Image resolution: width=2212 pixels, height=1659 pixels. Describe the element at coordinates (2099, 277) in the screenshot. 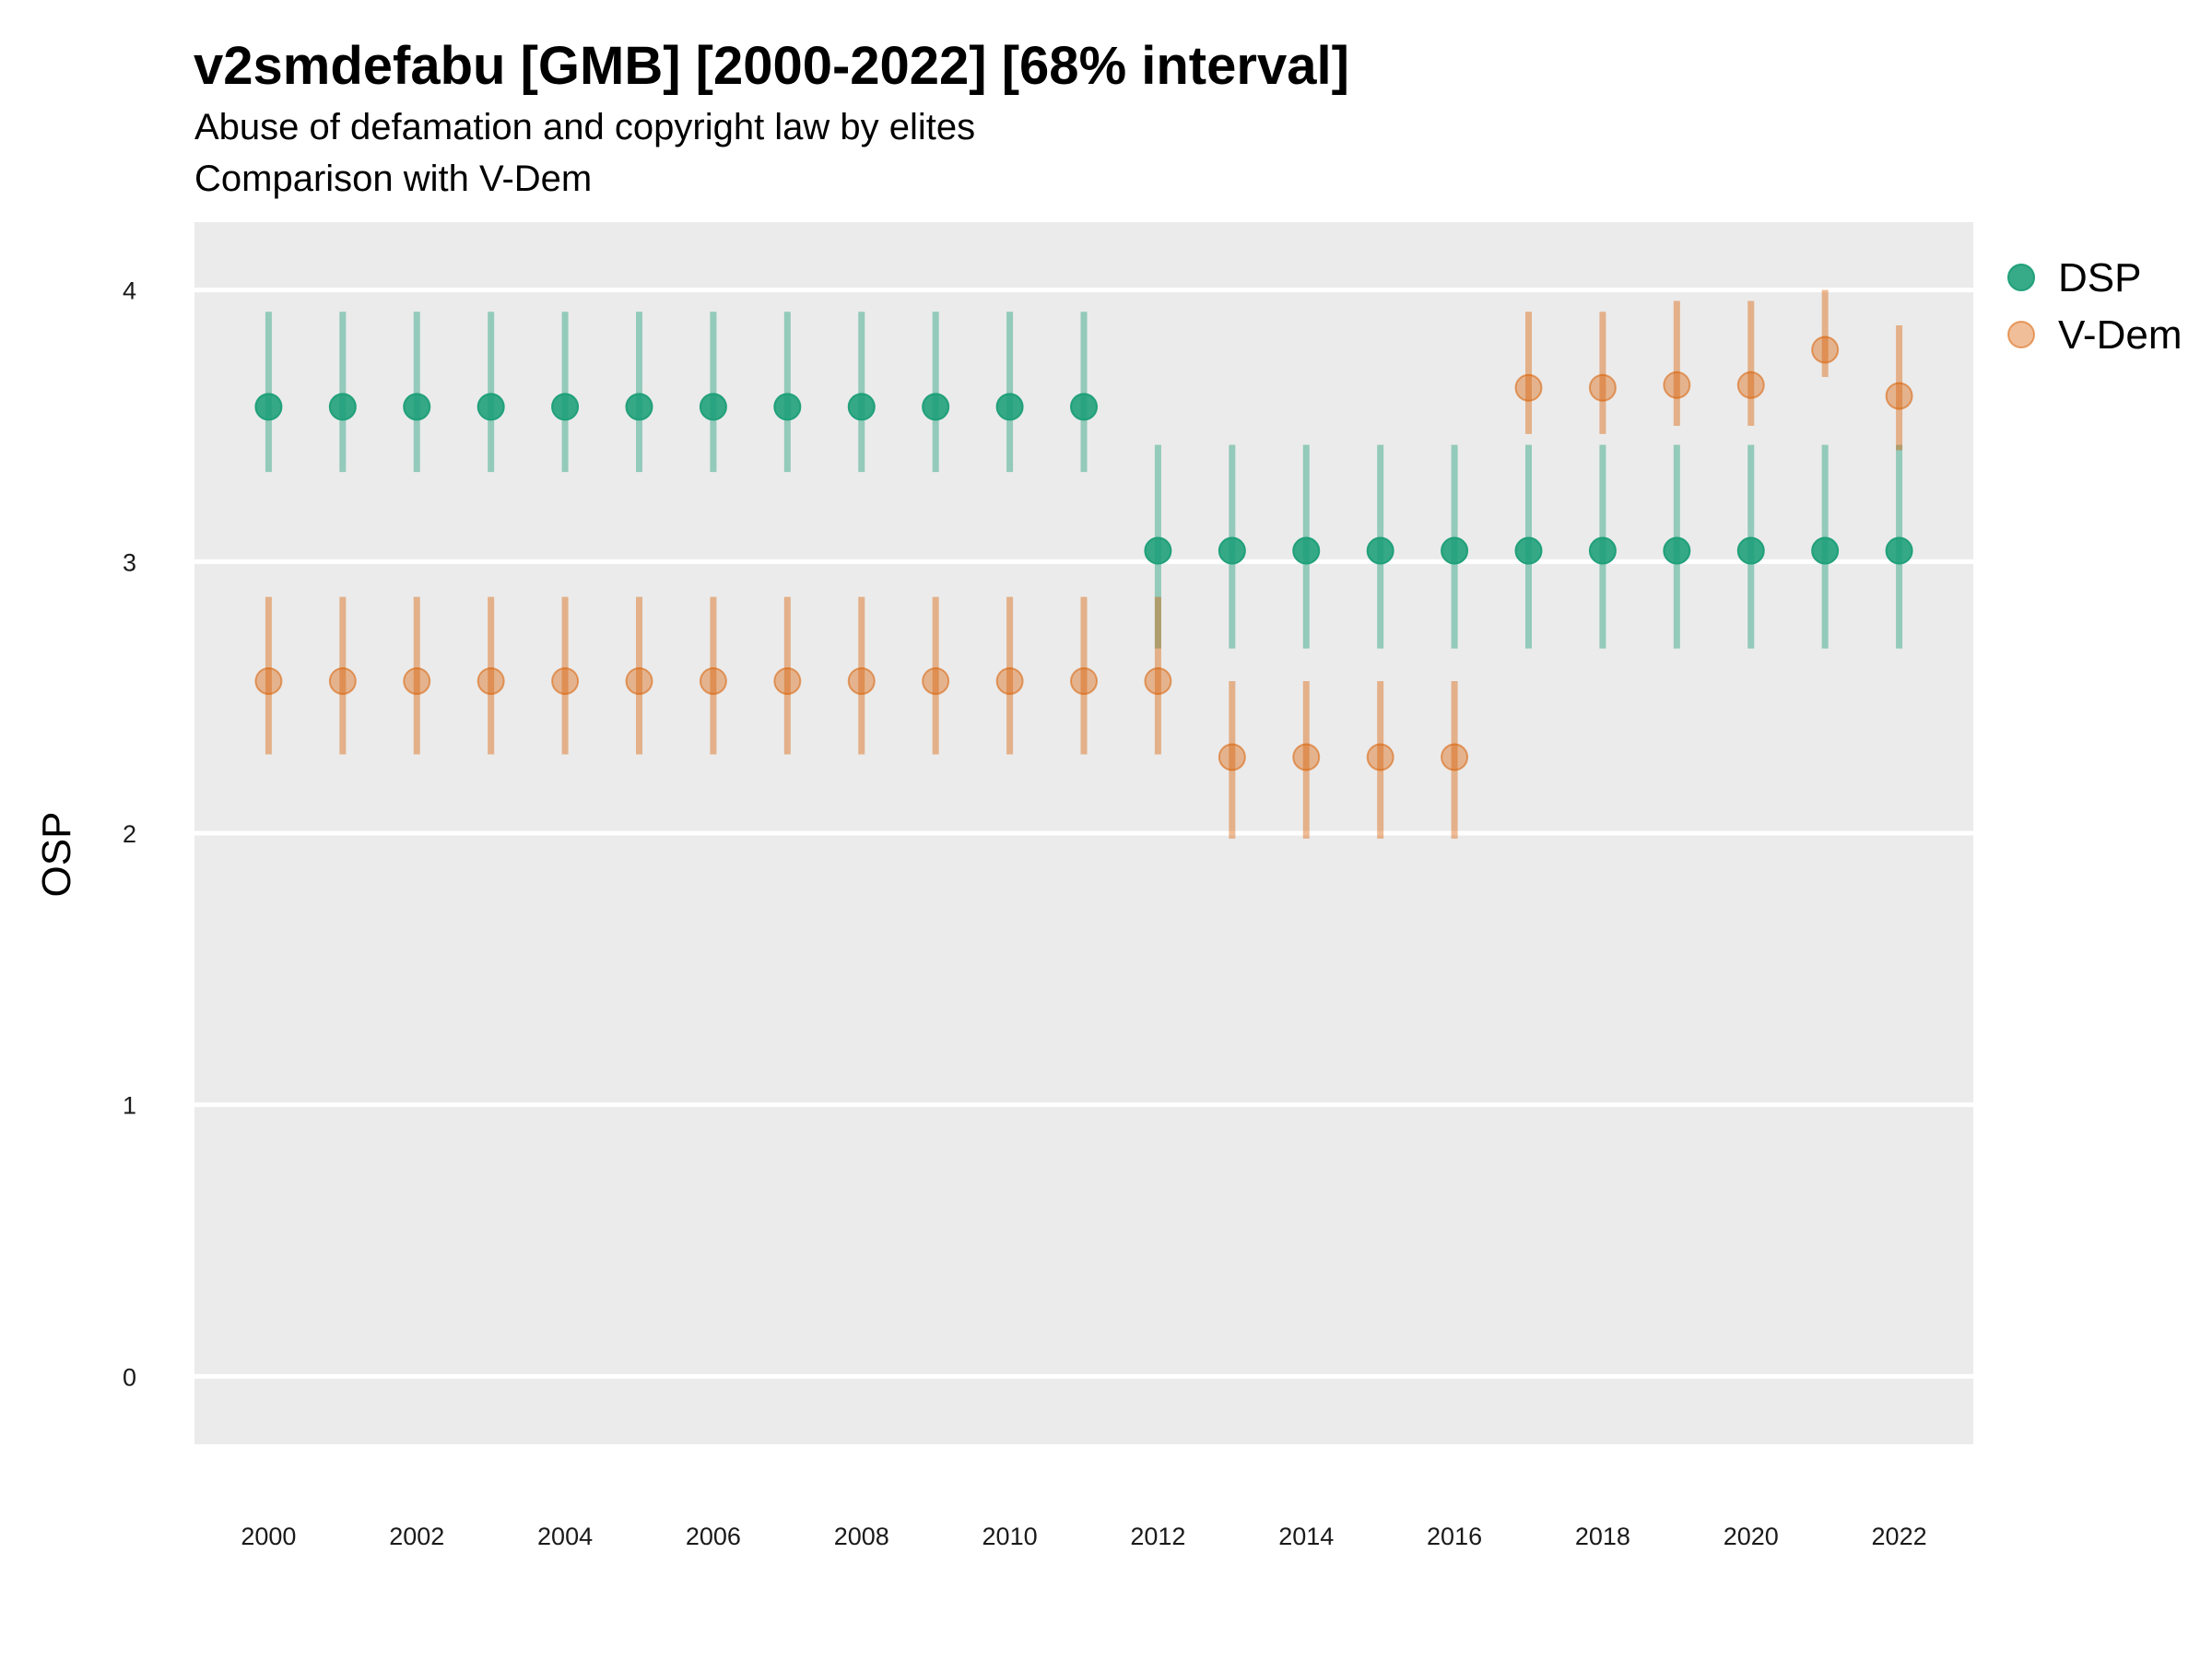

I see `legend-label: DSP` at that location.